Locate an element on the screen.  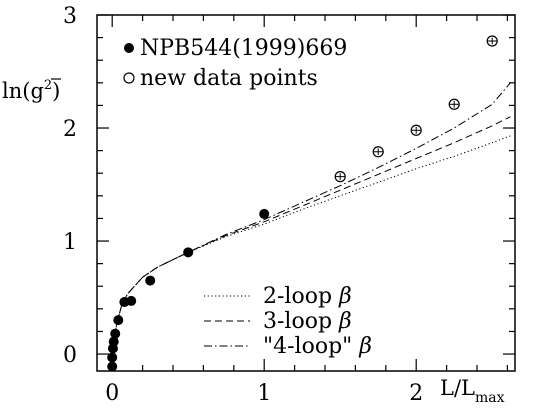
legend-label-curve-0: 2-loop β is located at coordinates (307, 296).